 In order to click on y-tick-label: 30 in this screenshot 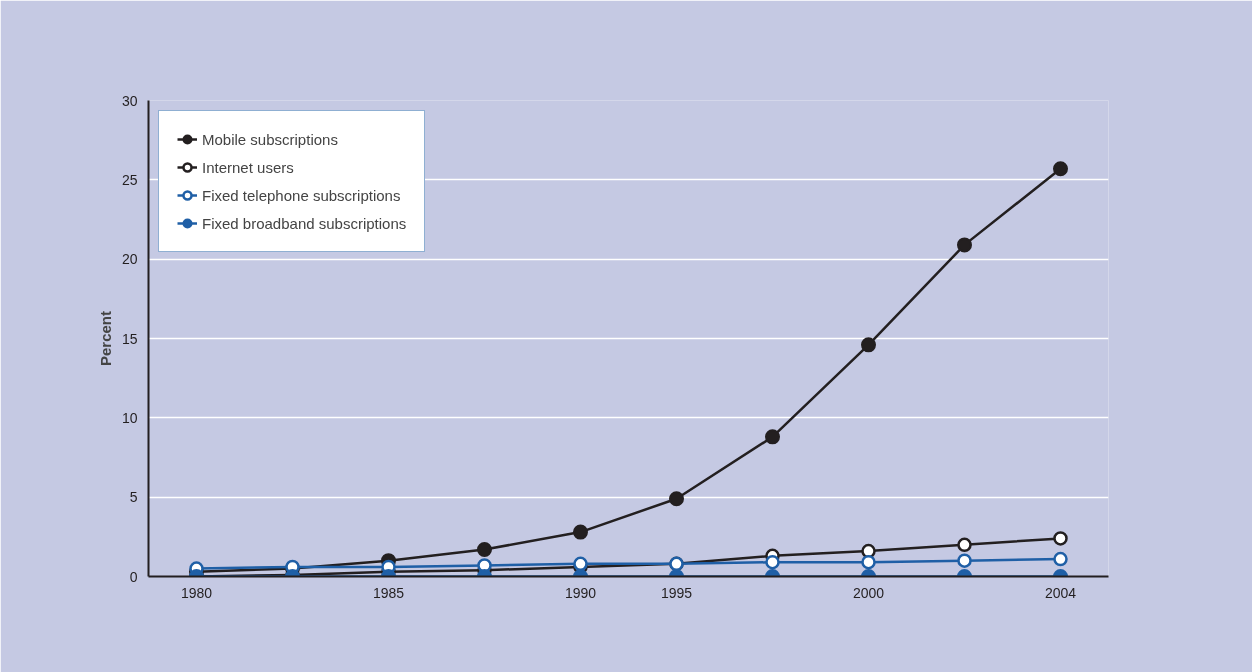, I will do `click(129, 100)`.